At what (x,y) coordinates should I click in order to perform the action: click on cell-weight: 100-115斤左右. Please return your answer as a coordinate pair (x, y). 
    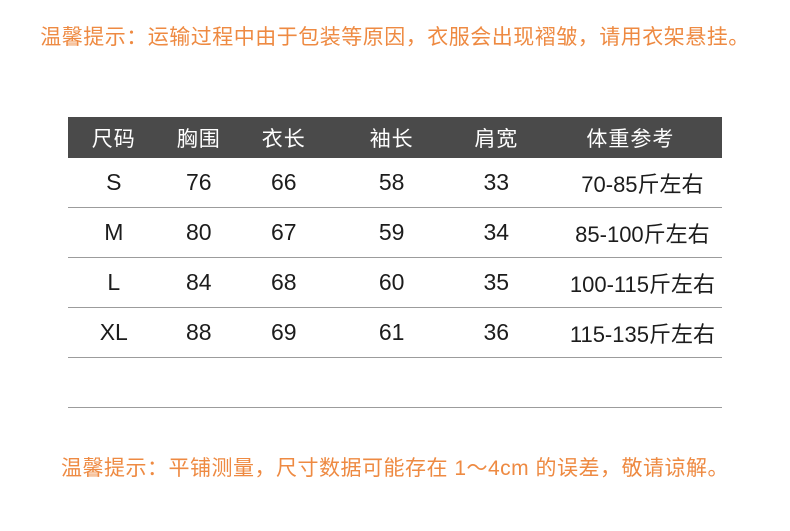
    Looking at the image, I should click on (630, 282).